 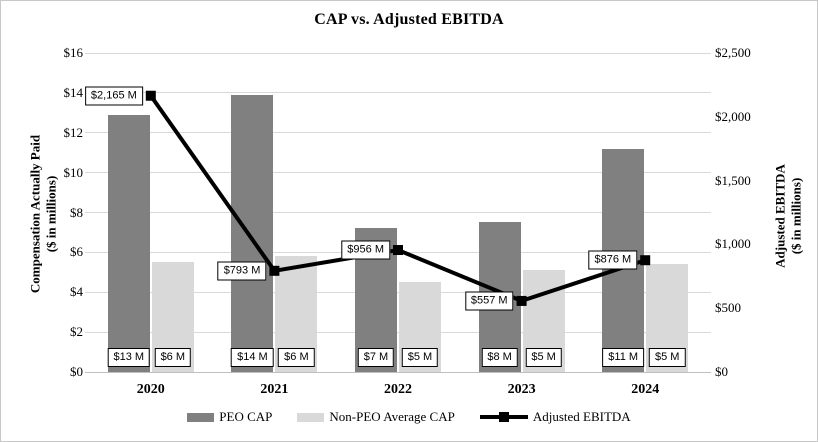 I want to click on left-axis-tick-label: $12, so click(x=73, y=132).